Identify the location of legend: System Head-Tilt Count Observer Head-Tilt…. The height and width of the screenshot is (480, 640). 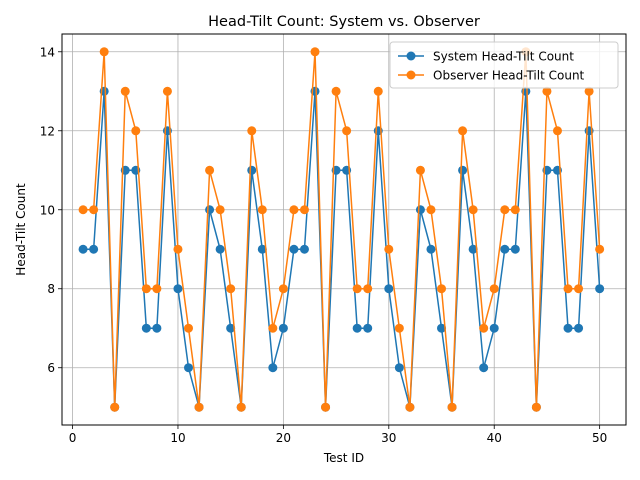
(504, 65).